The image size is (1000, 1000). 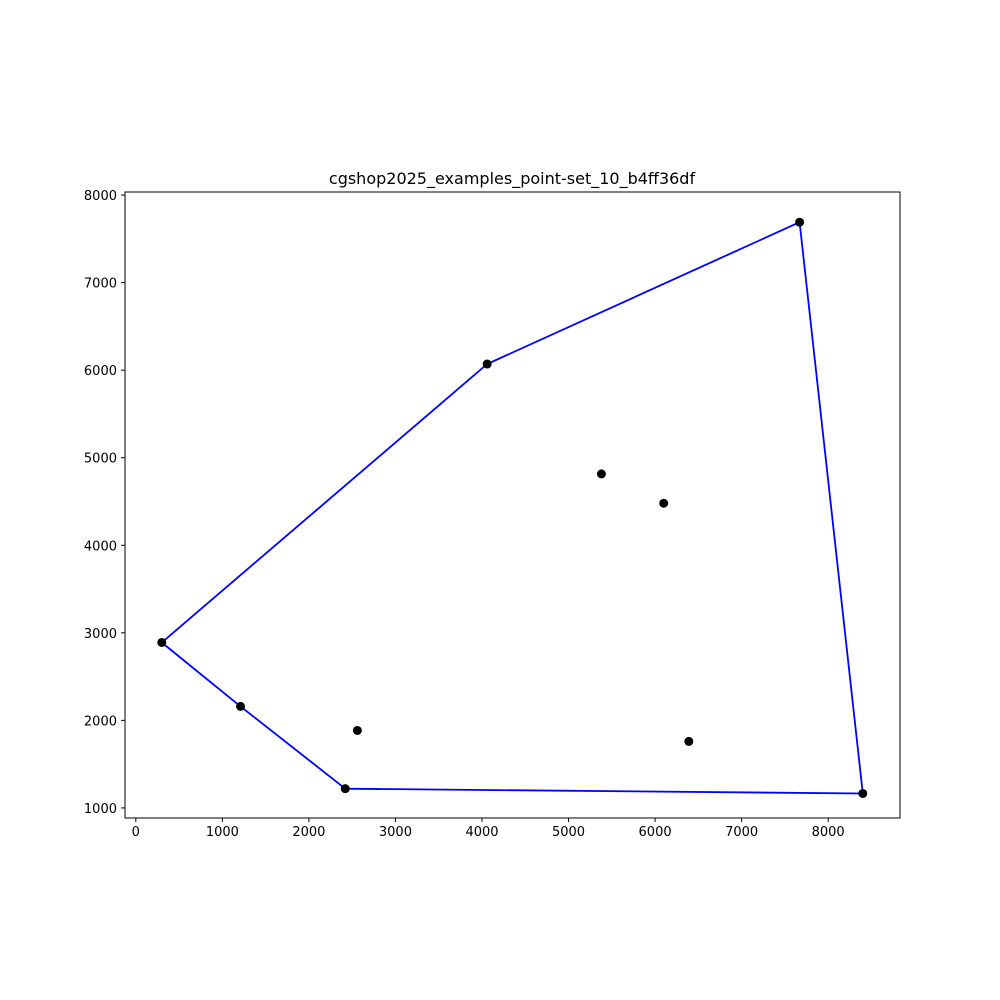 I want to click on x-tick-label-4000: 4000, so click(x=481, y=832).